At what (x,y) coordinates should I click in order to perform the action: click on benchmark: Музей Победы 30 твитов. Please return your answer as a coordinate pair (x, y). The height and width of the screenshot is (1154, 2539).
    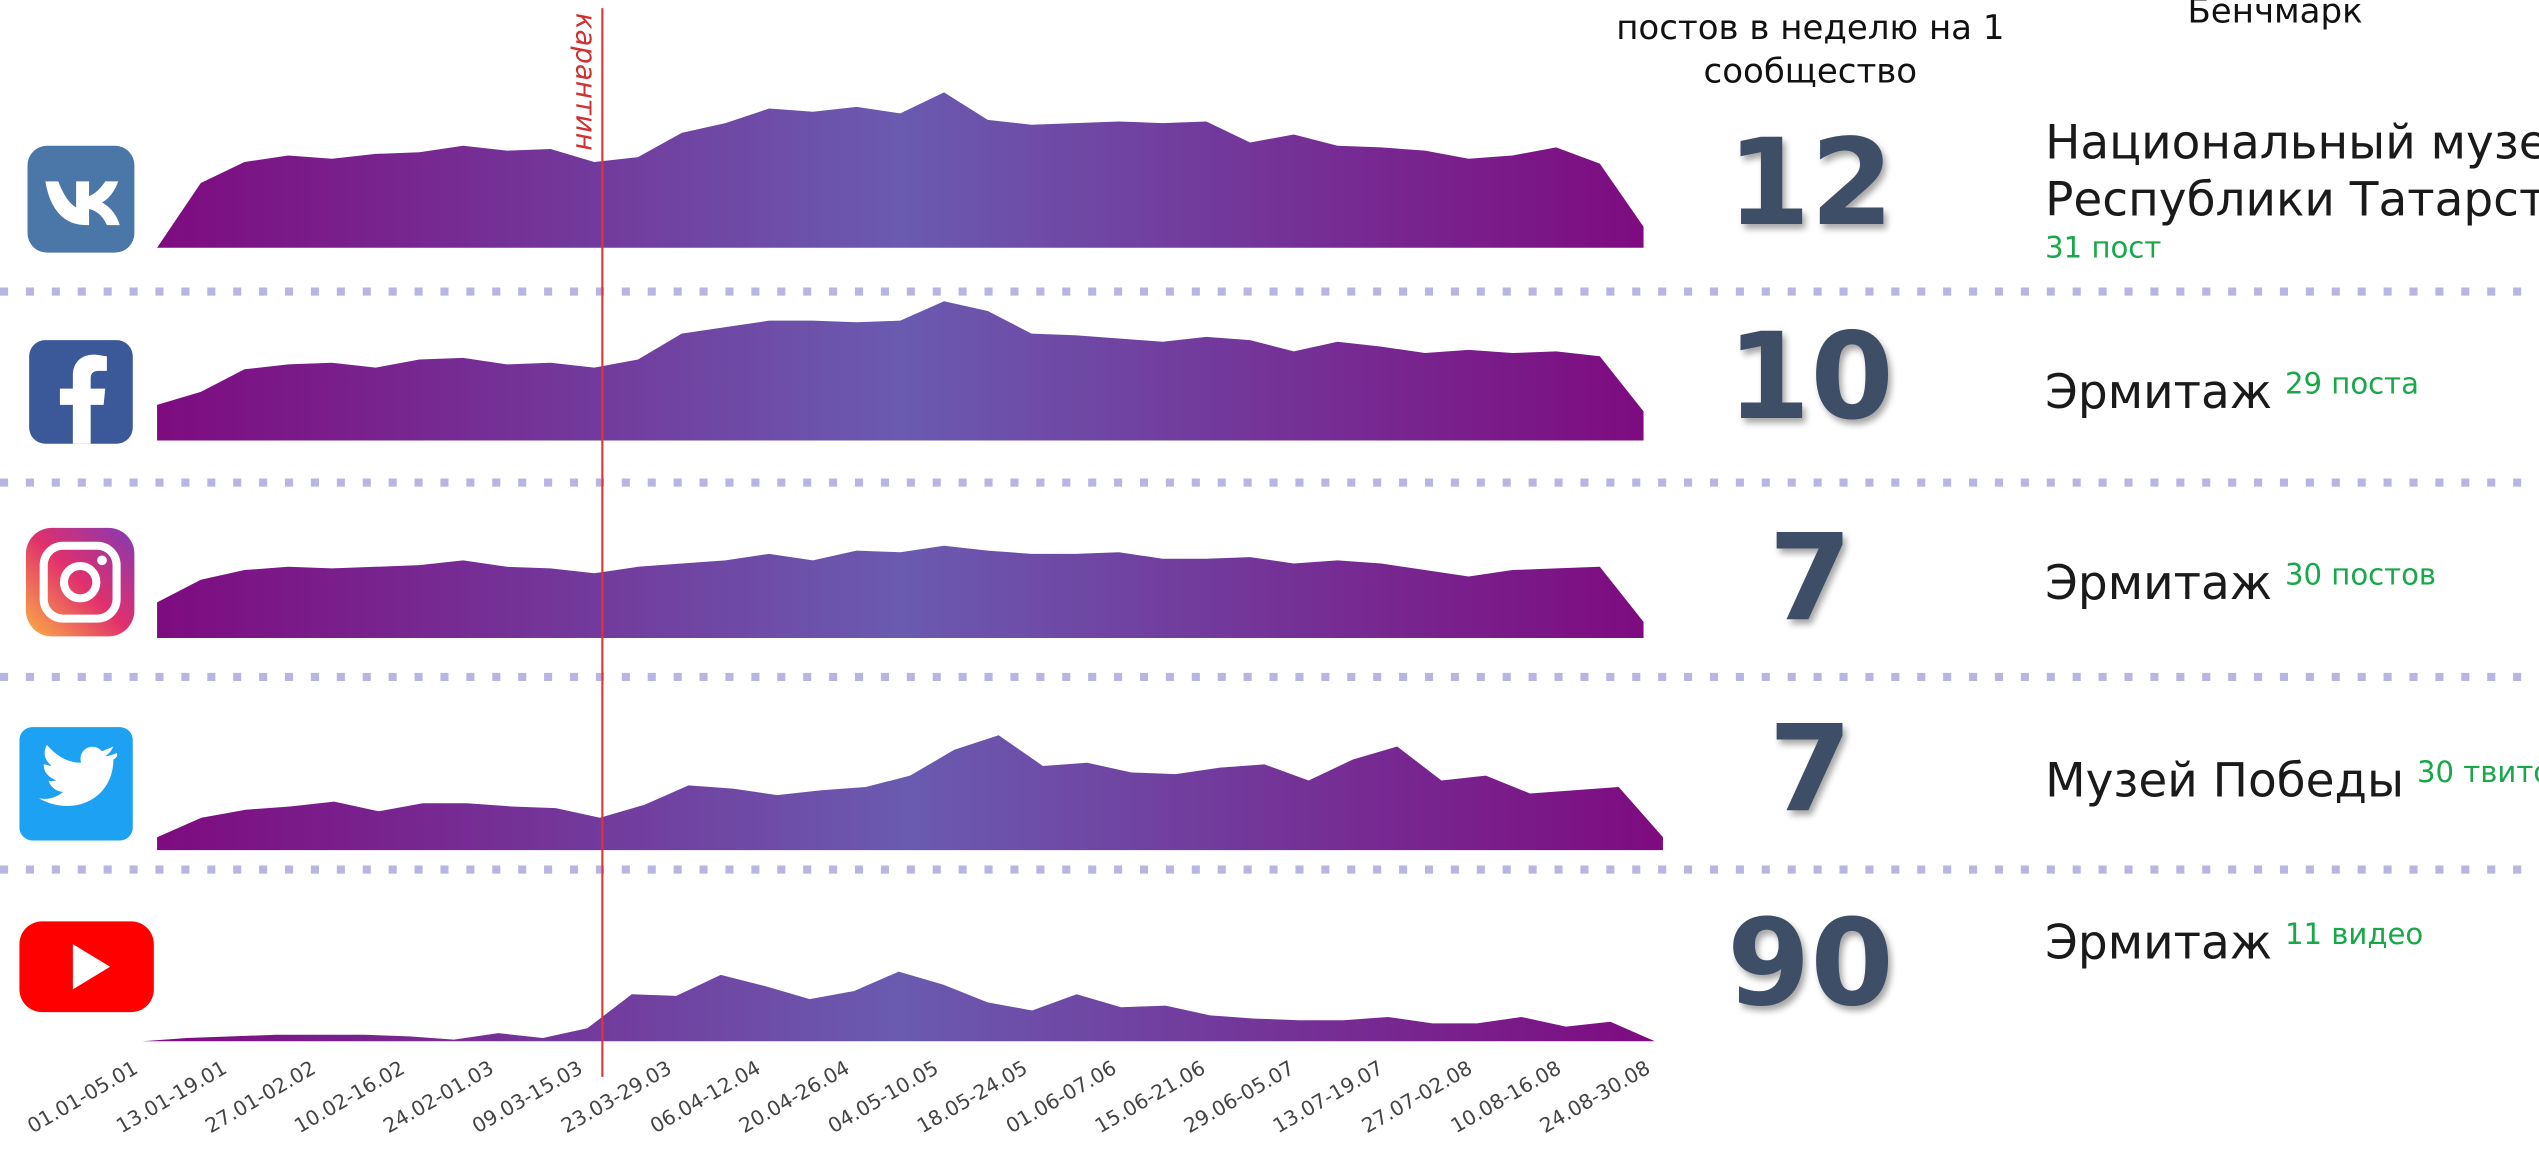
    Looking at the image, I should click on (2292, 781).